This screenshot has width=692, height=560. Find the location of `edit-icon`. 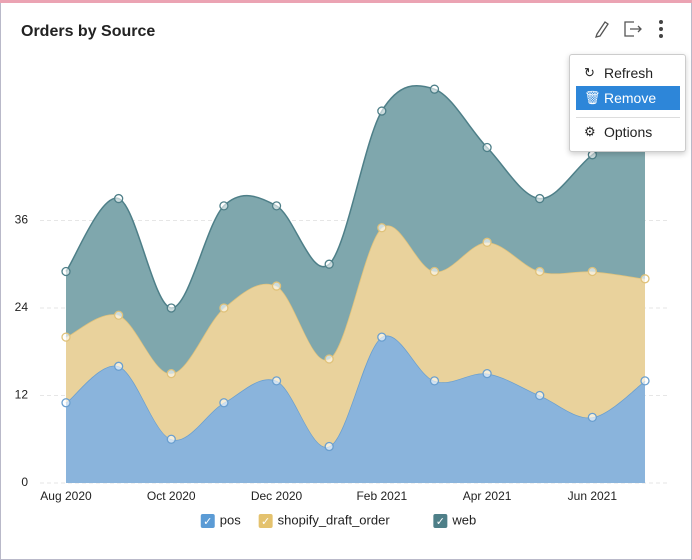

edit-icon is located at coordinates (602, 29).